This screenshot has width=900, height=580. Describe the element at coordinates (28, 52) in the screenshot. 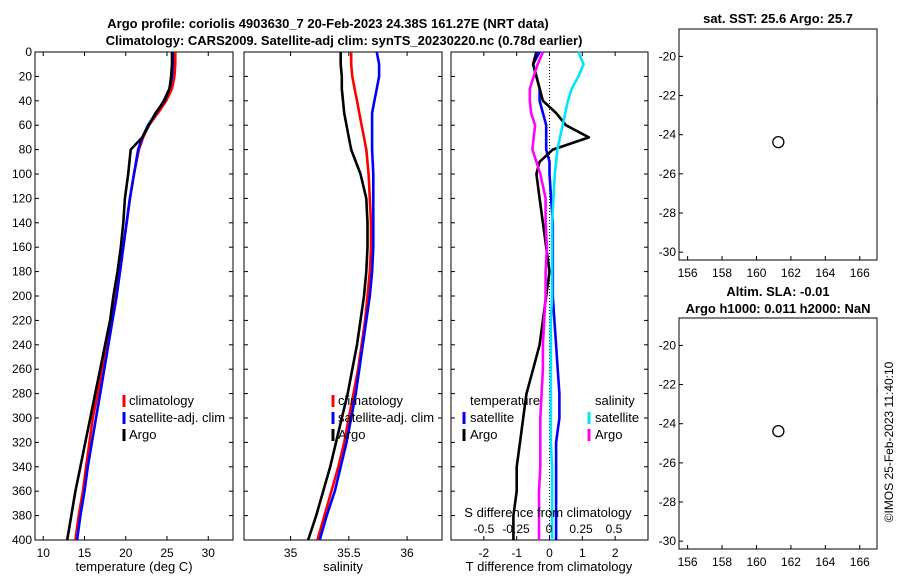

I see `y-tick-label: 0` at that location.